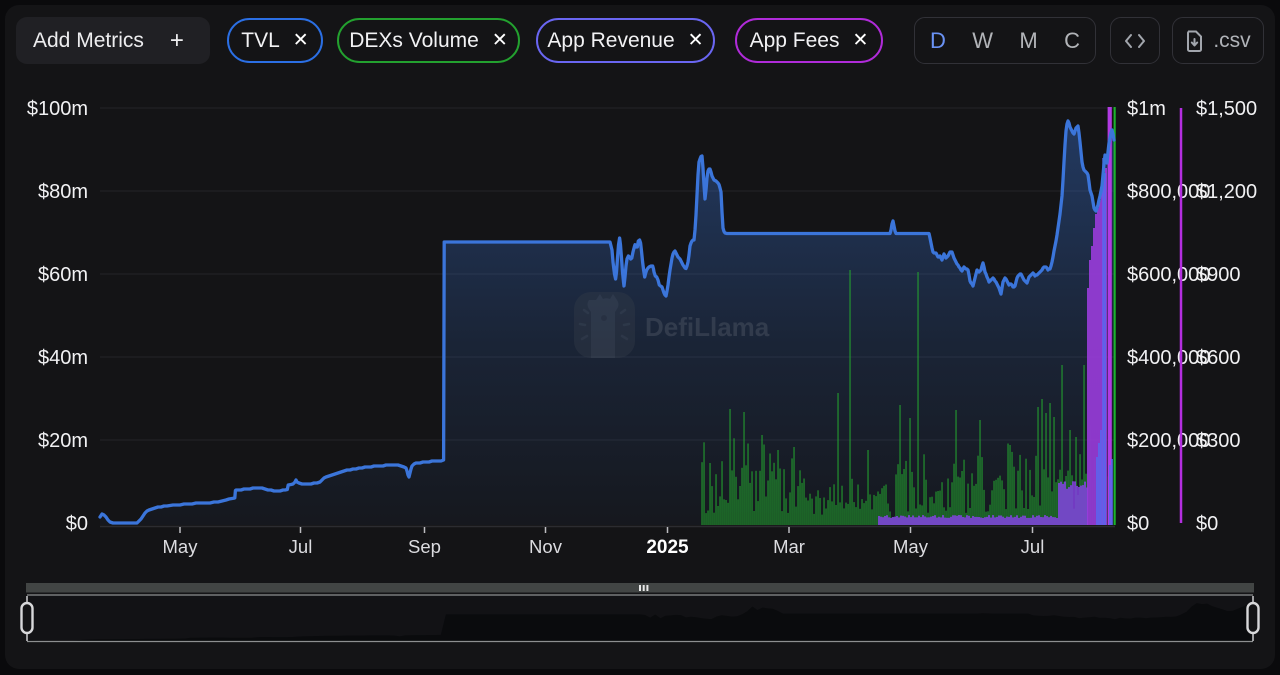 This screenshot has width=1280, height=675. I want to click on svg-text: $100m, so click(57, 109).